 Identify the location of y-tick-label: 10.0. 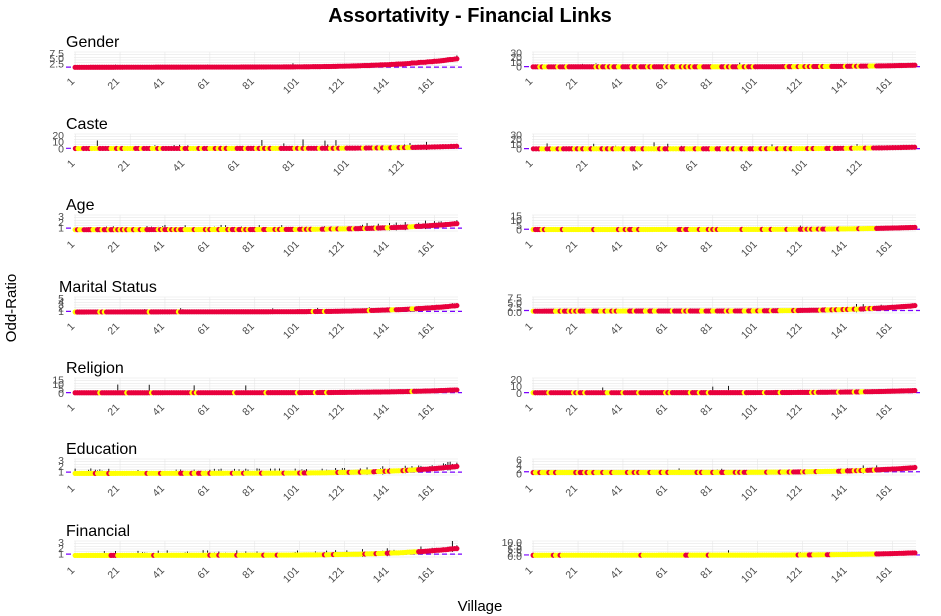
(512, 543).